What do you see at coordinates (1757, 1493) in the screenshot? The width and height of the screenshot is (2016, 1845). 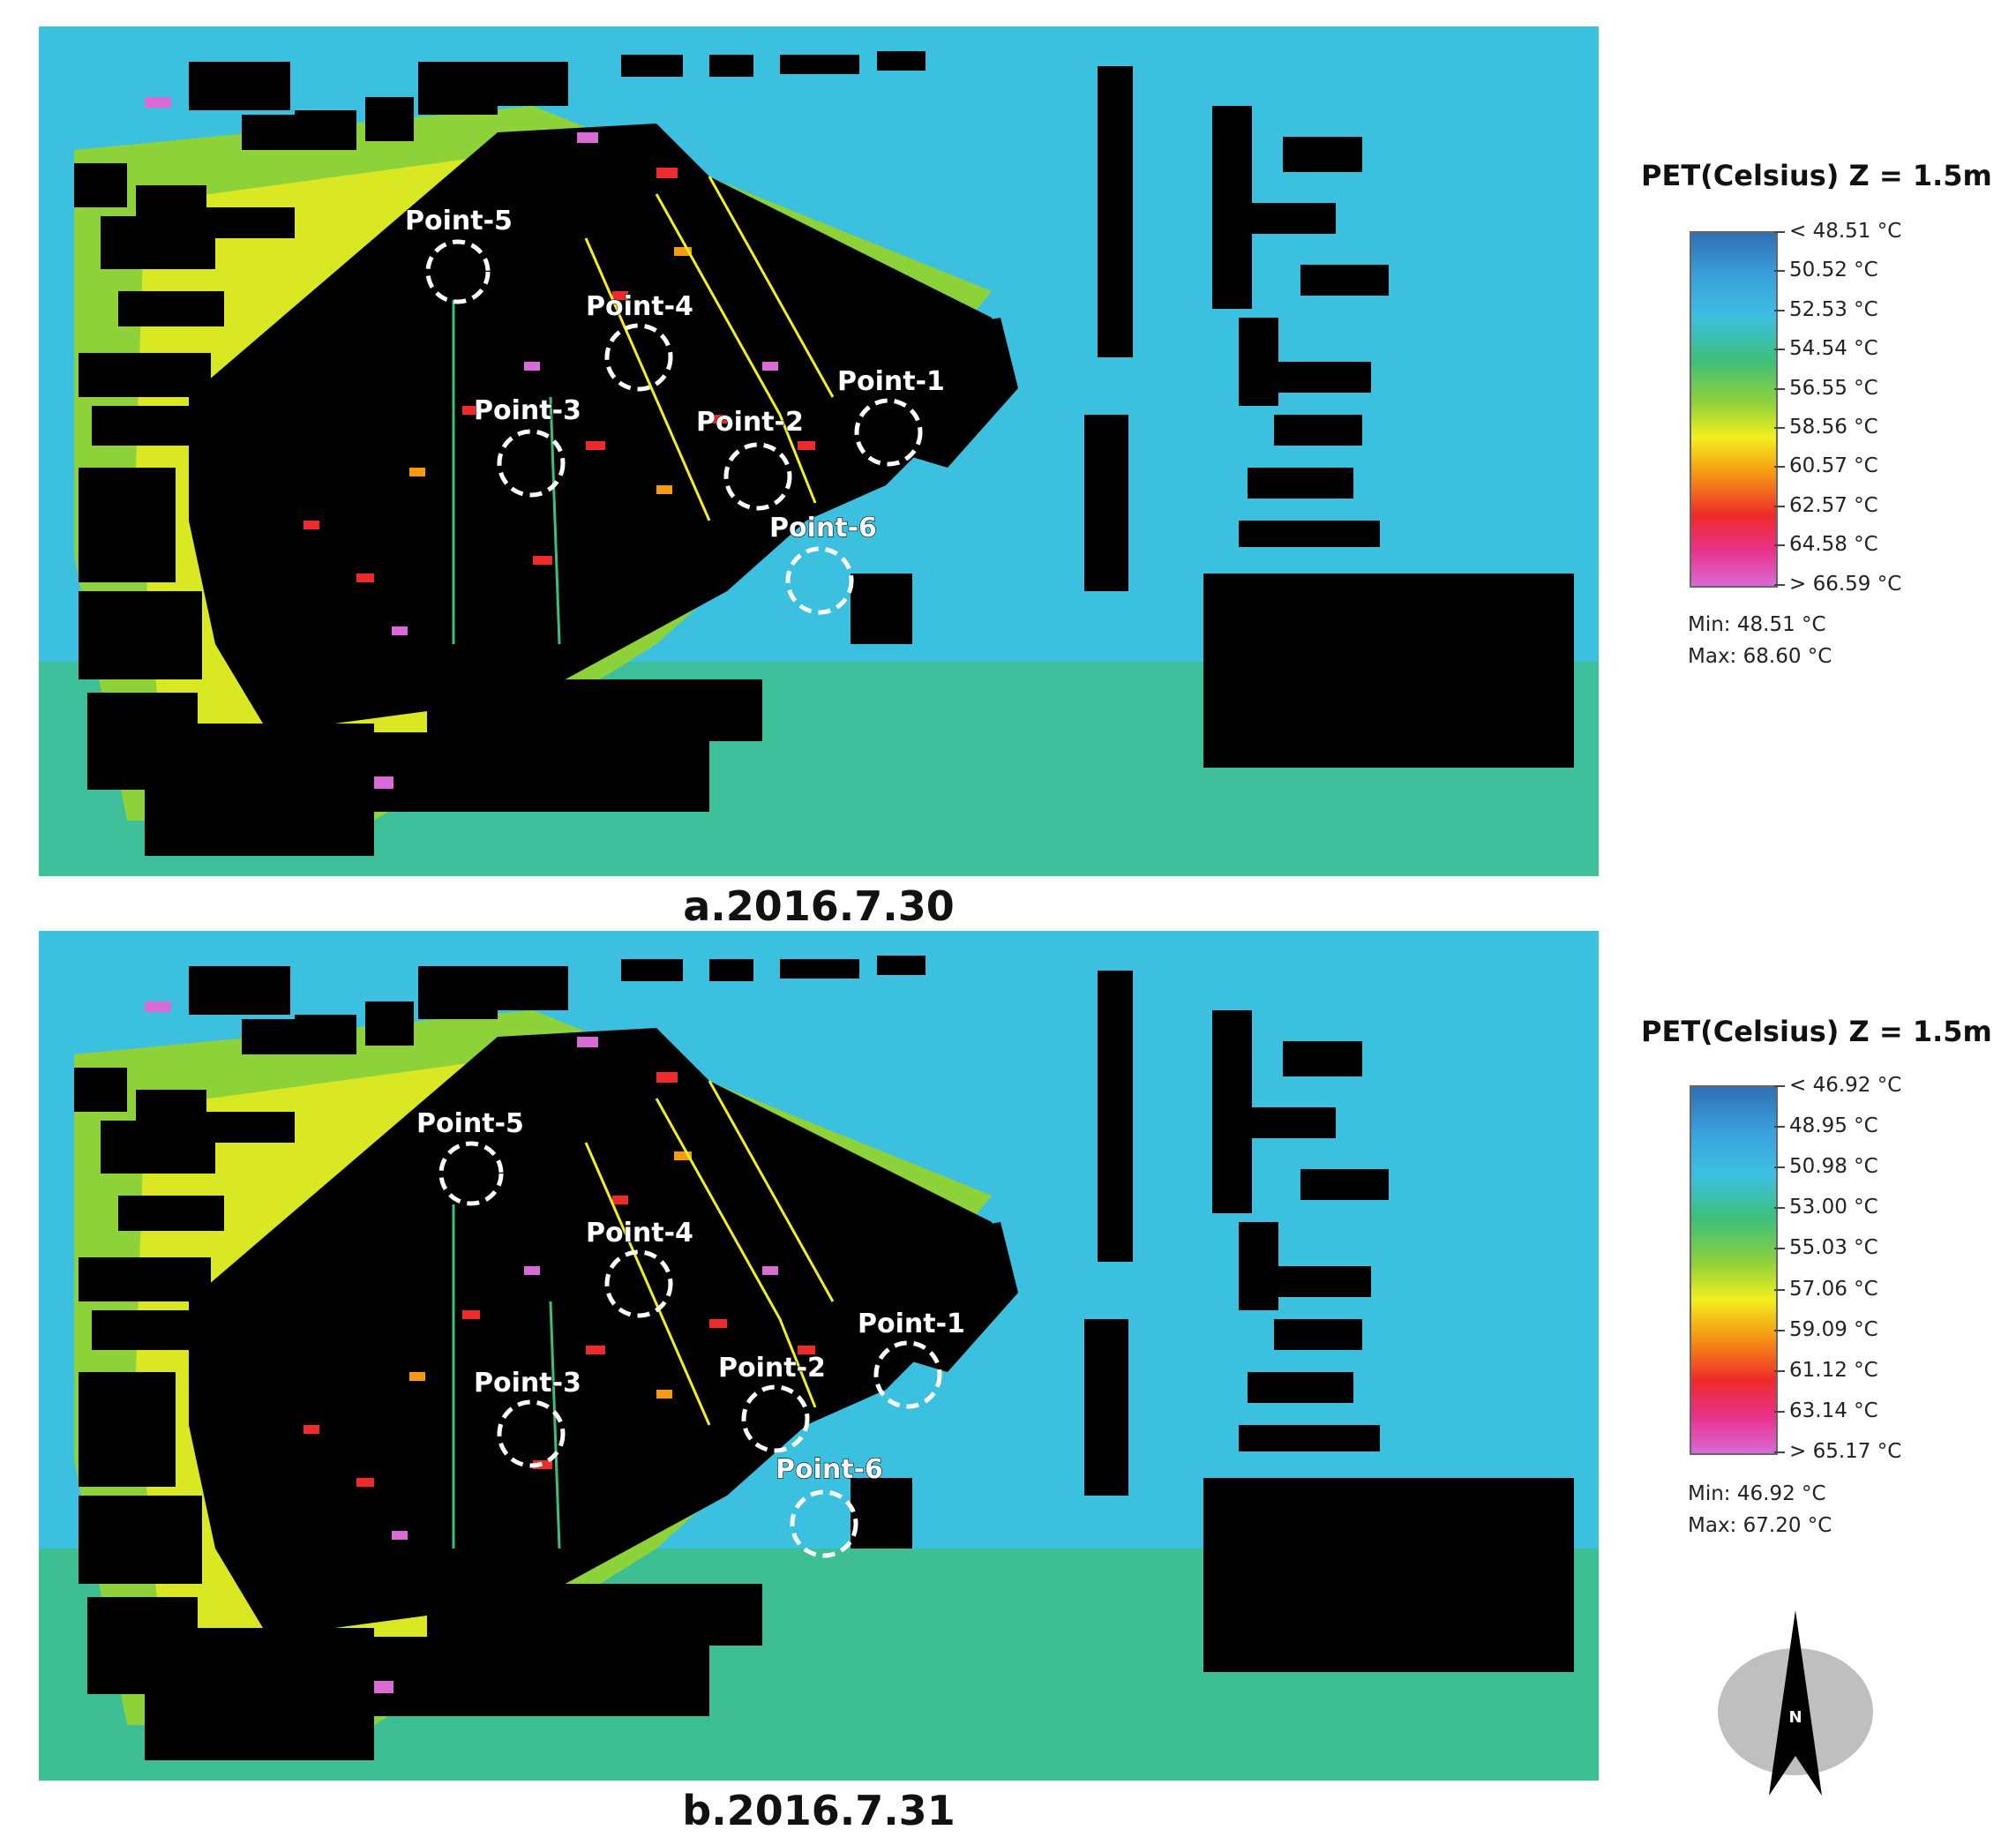 I see `legend-min-b: Min: 46.92 °C` at bounding box center [1757, 1493].